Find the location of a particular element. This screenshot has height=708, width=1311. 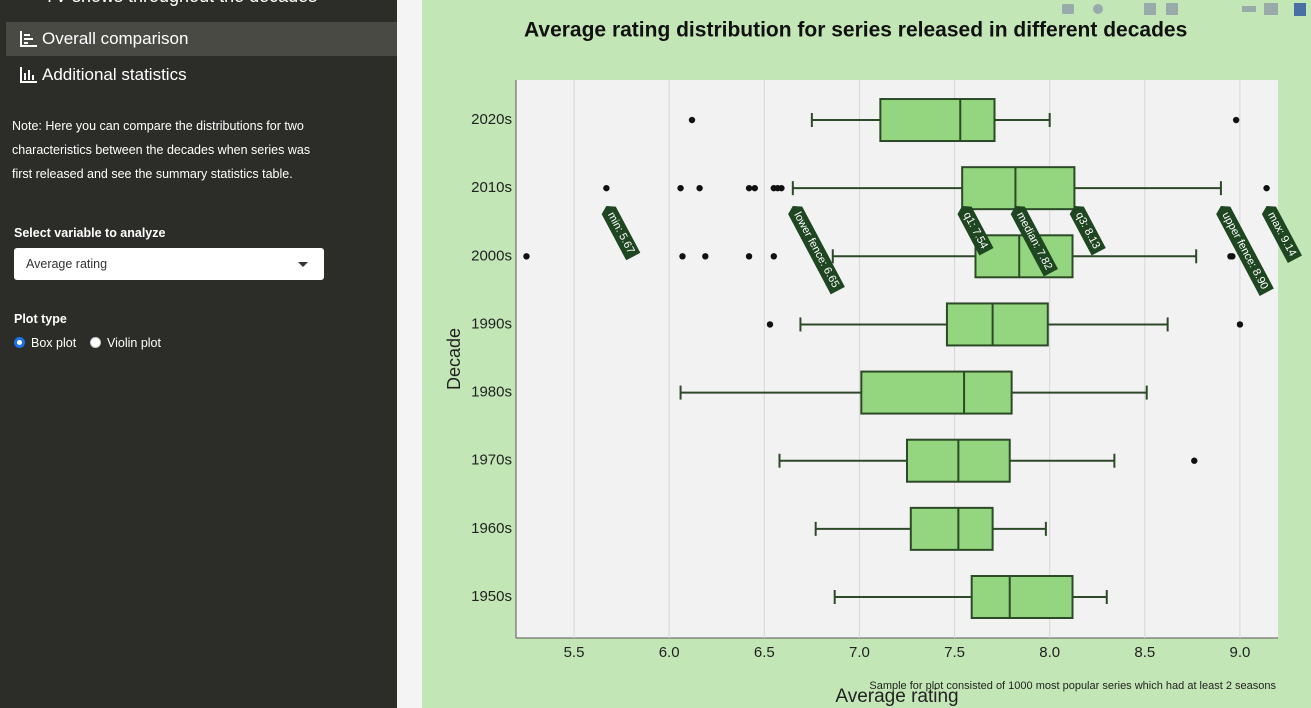

y-tick-label: 1950s is located at coordinates (491, 596).